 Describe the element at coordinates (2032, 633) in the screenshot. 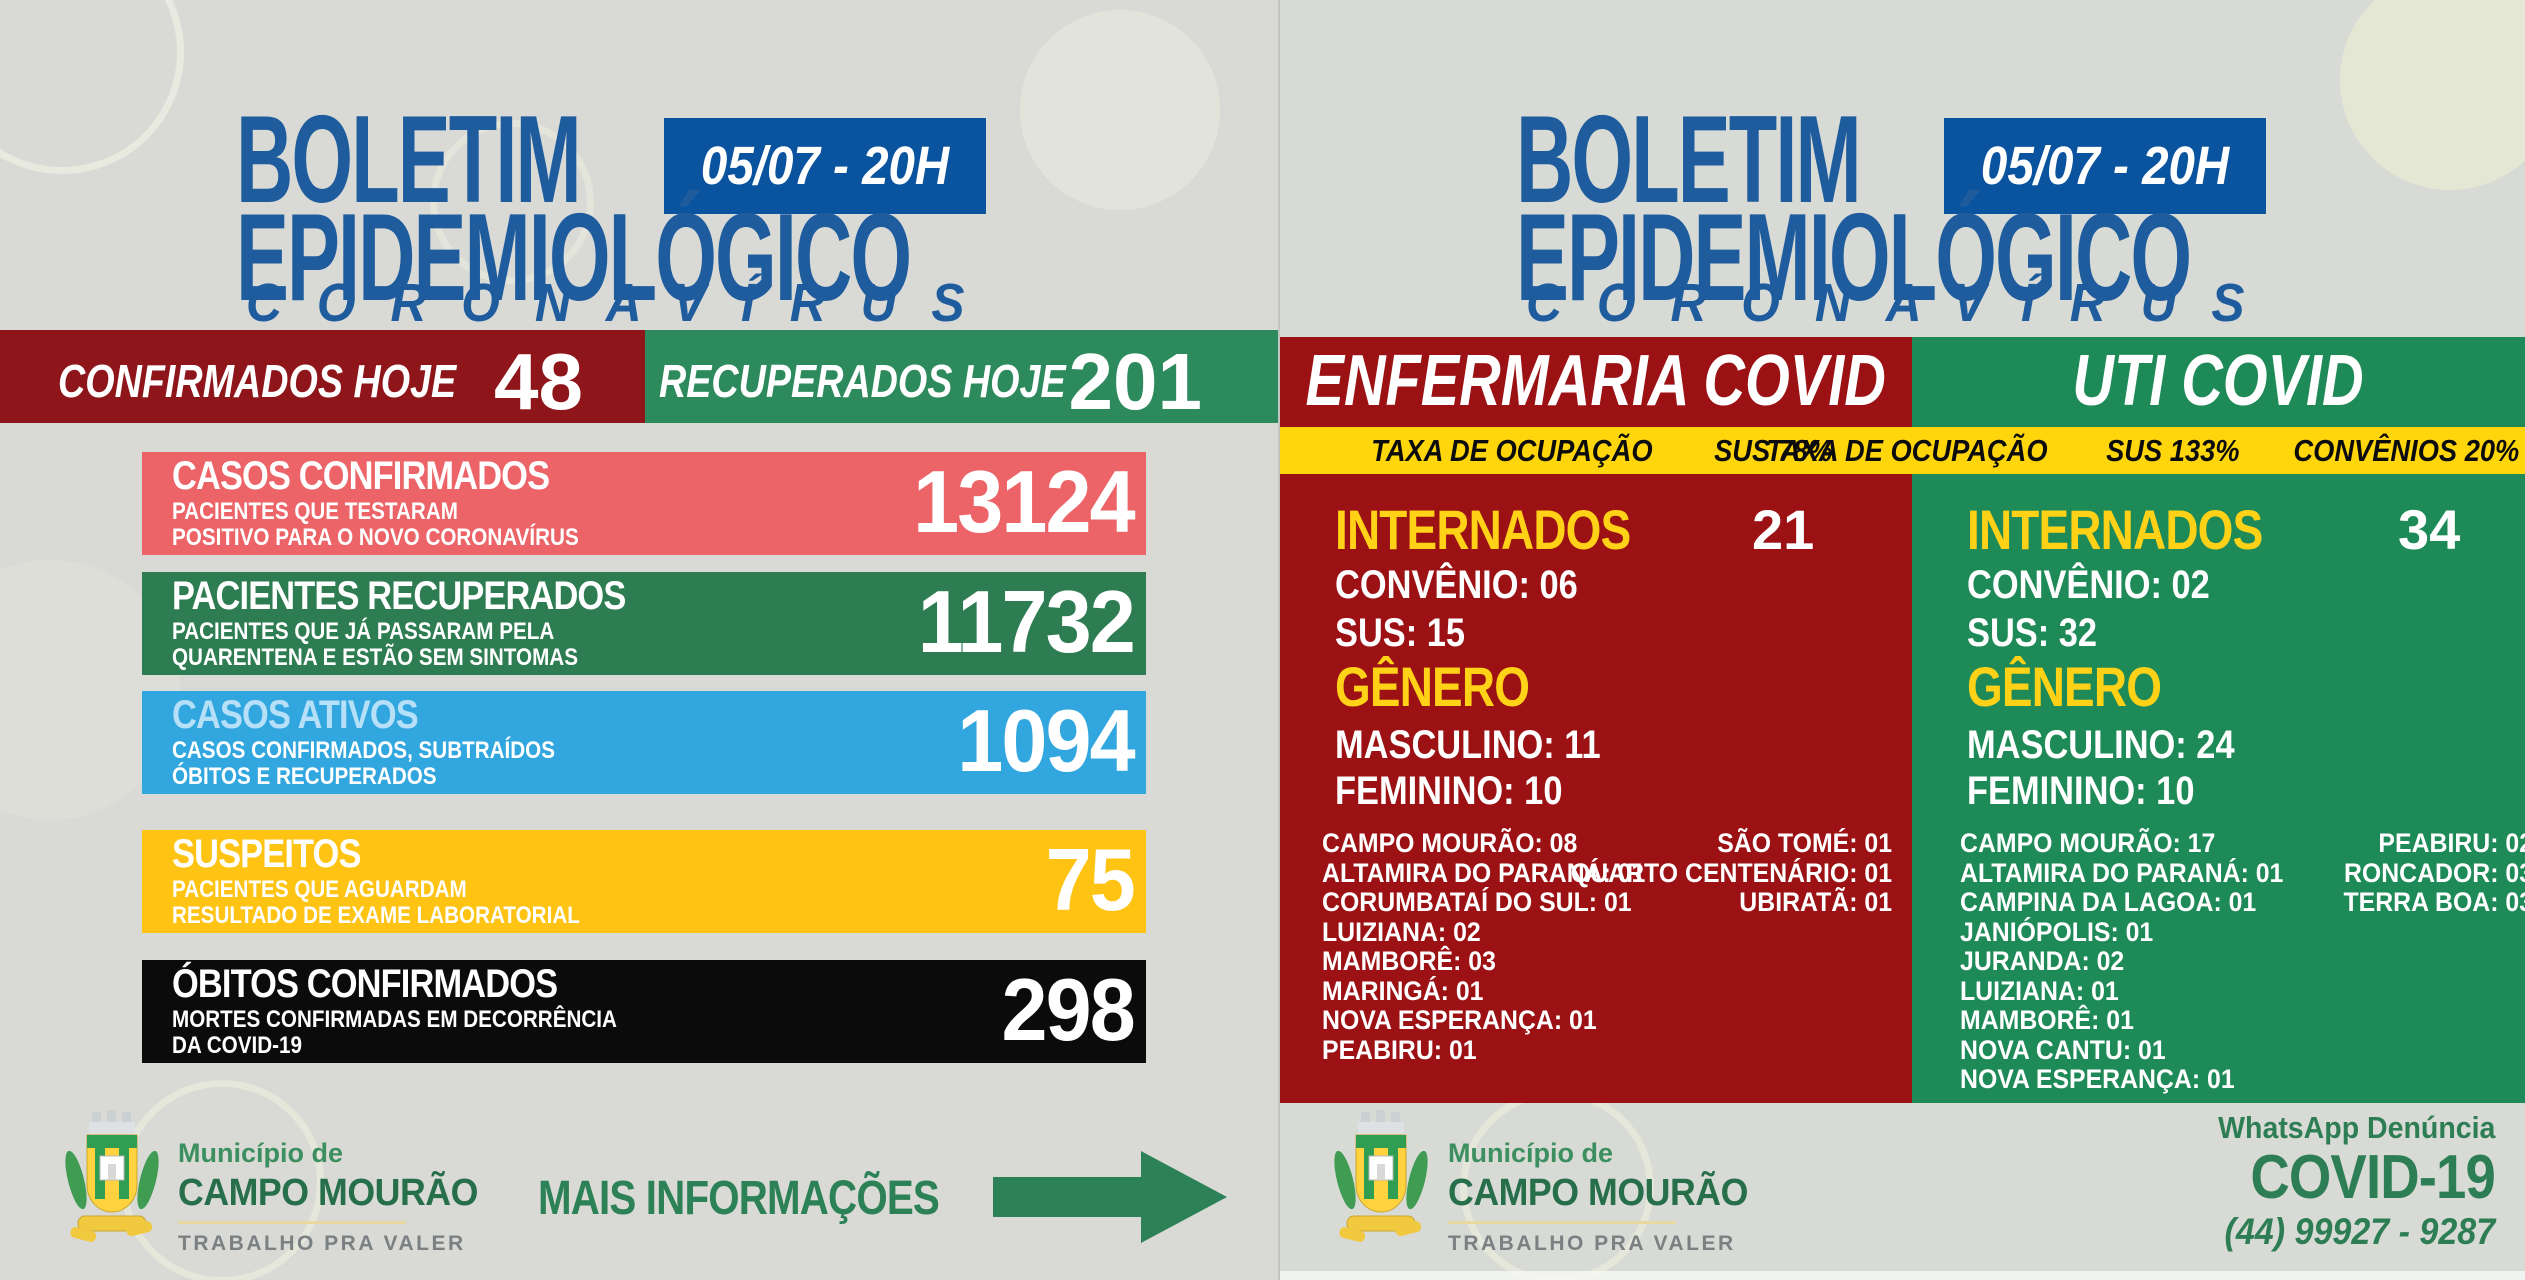

I see `sus-line: SUS: 32` at that location.